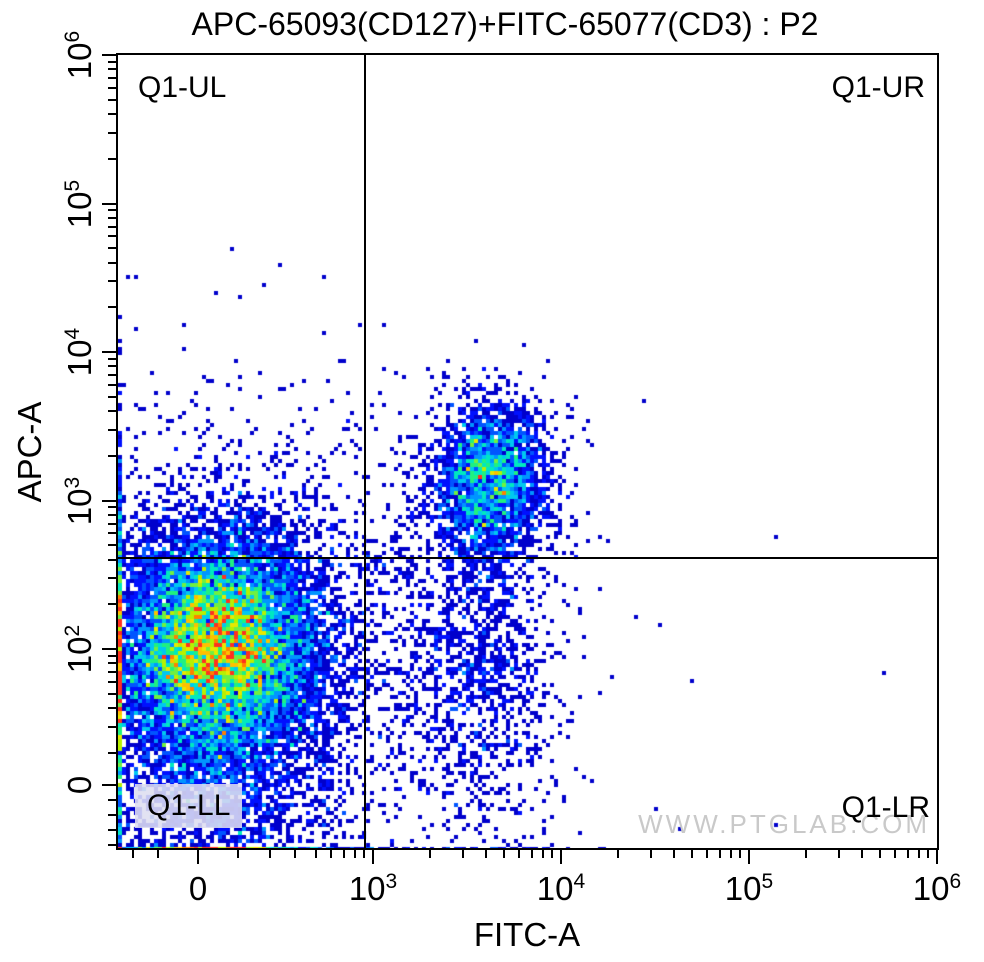 This screenshot has width=984, height=962. I want to click on y-tick-label: 103, so click(79, 500).